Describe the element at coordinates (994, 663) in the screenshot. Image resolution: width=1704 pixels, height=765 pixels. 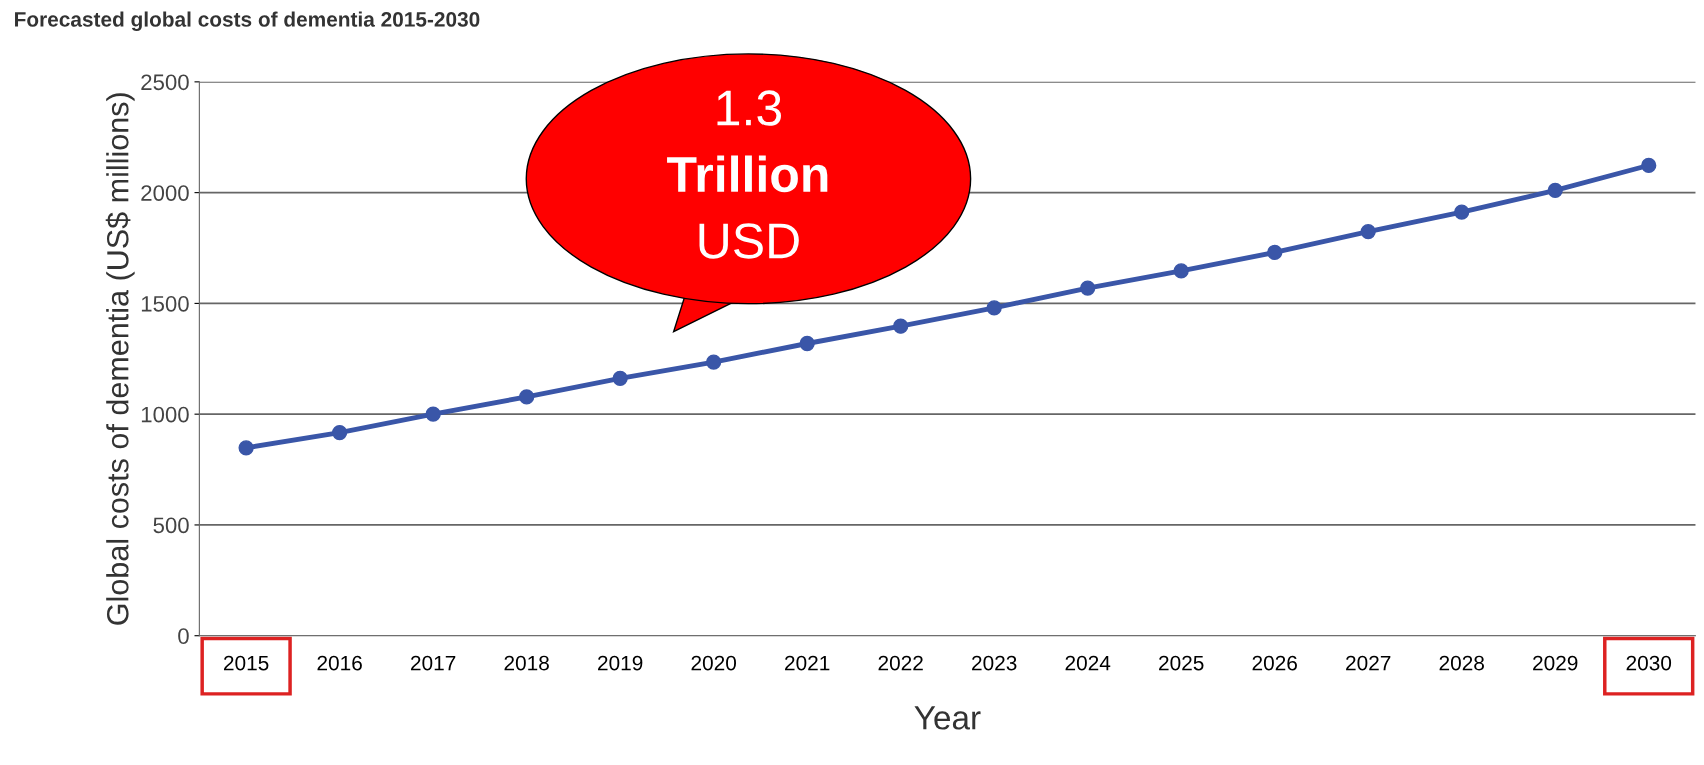
I see `x-tick-label: 2023` at that location.